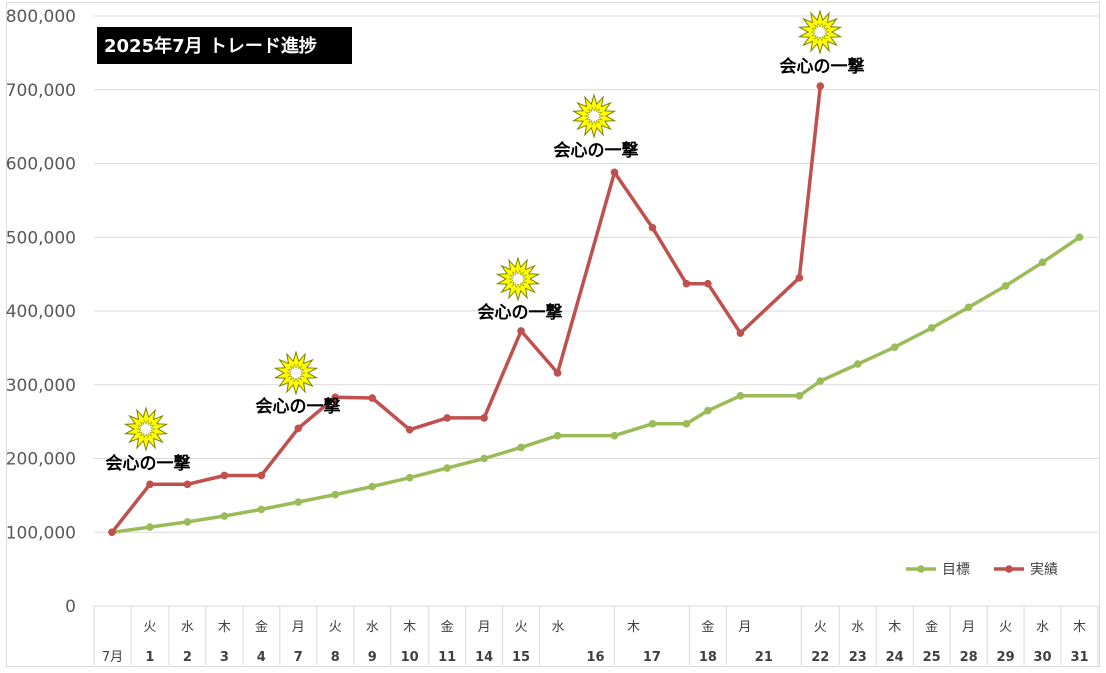  What do you see at coordinates (41, 386) in the screenshot?
I see `y-tick-label: 300,000` at bounding box center [41, 386].